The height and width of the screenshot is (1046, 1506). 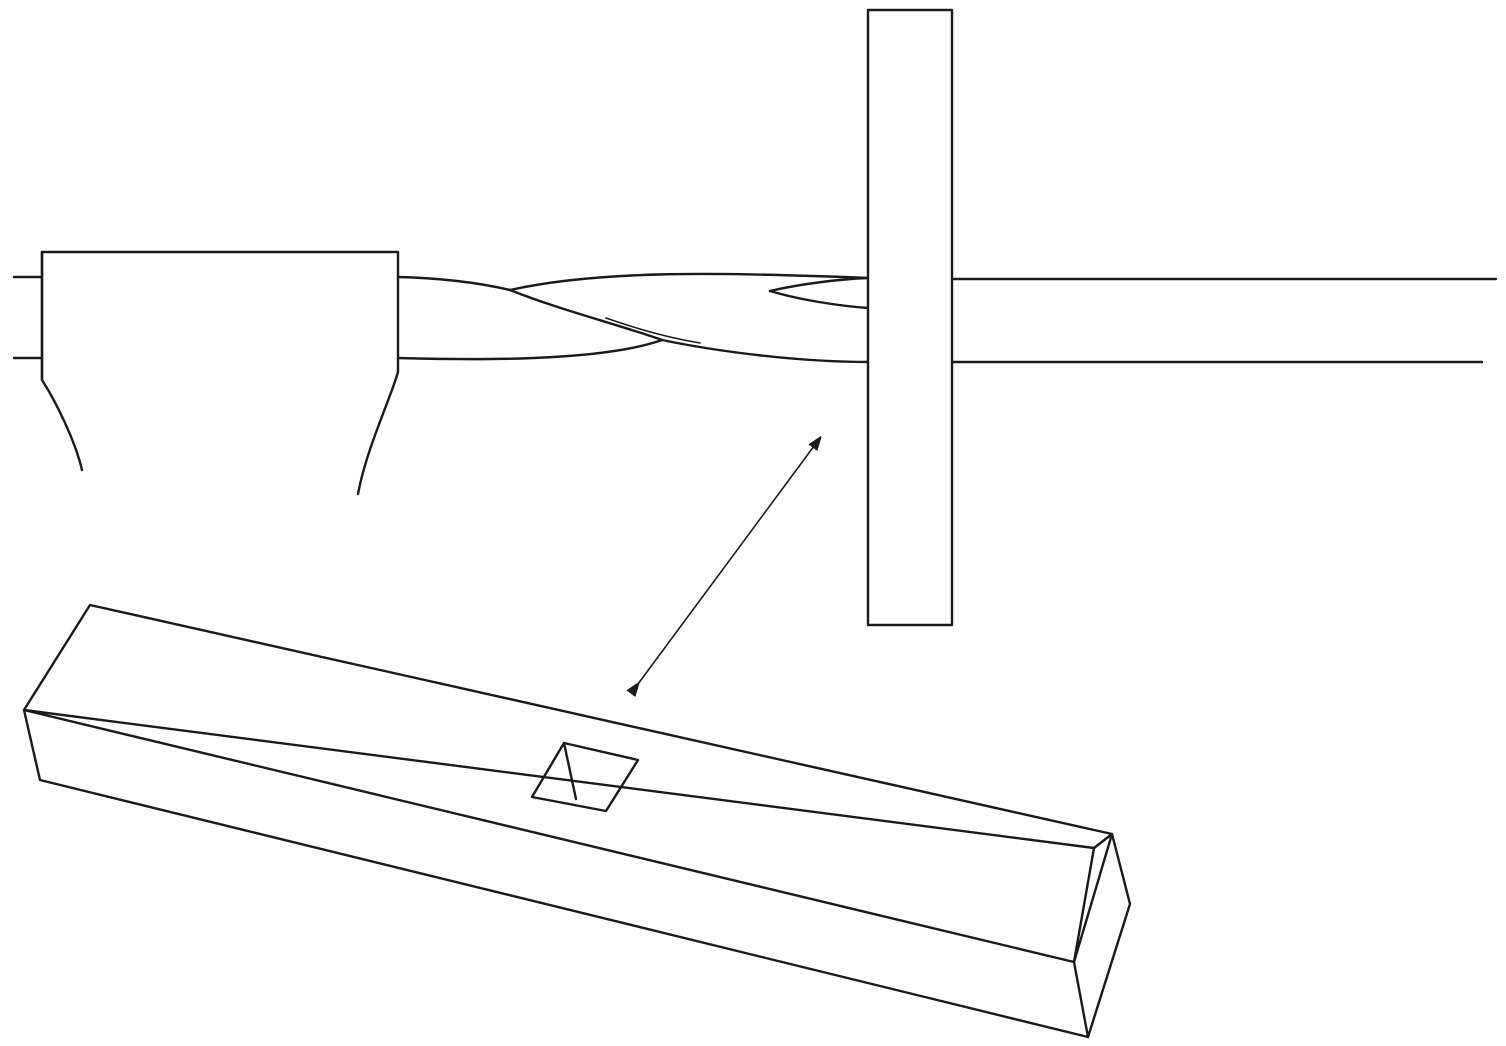 I want to click on drill-bit-icon, so click(x=633, y=318).